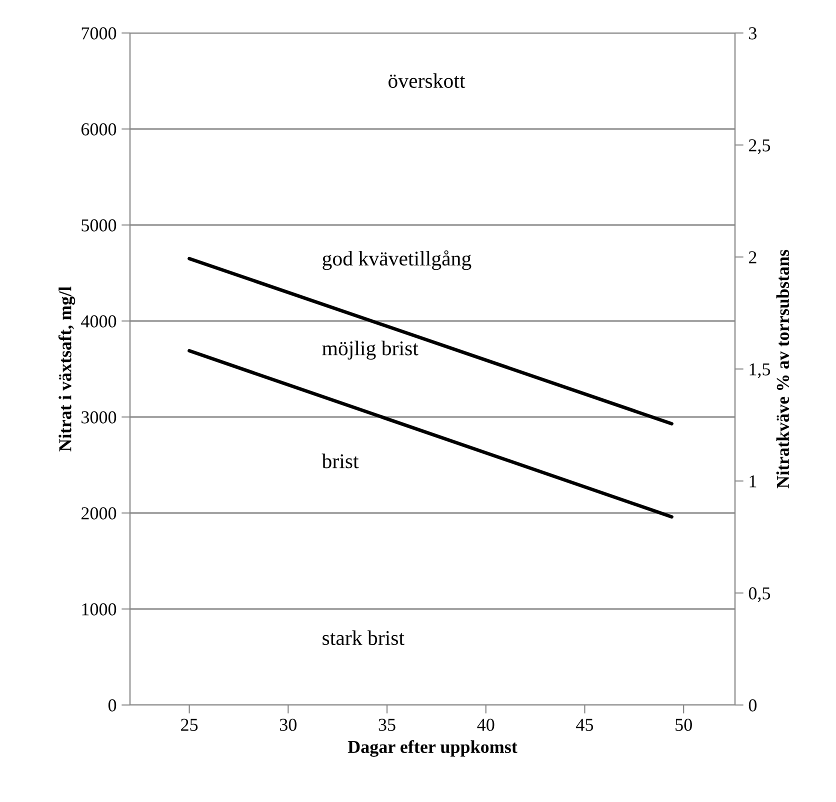 The width and height of the screenshot is (836, 802). What do you see at coordinates (752, 705) in the screenshot?
I see `y2-tick-label: 0` at bounding box center [752, 705].